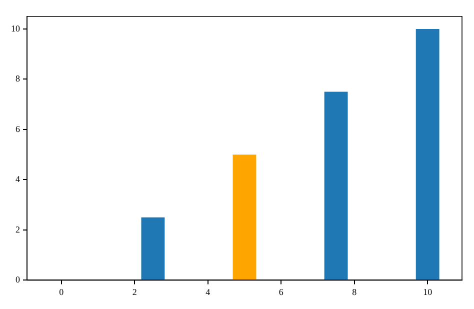  What do you see at coordinates (18, 179) in the screenshot?
I see `y-tick-label: 4` at bounding box center [18, 179].